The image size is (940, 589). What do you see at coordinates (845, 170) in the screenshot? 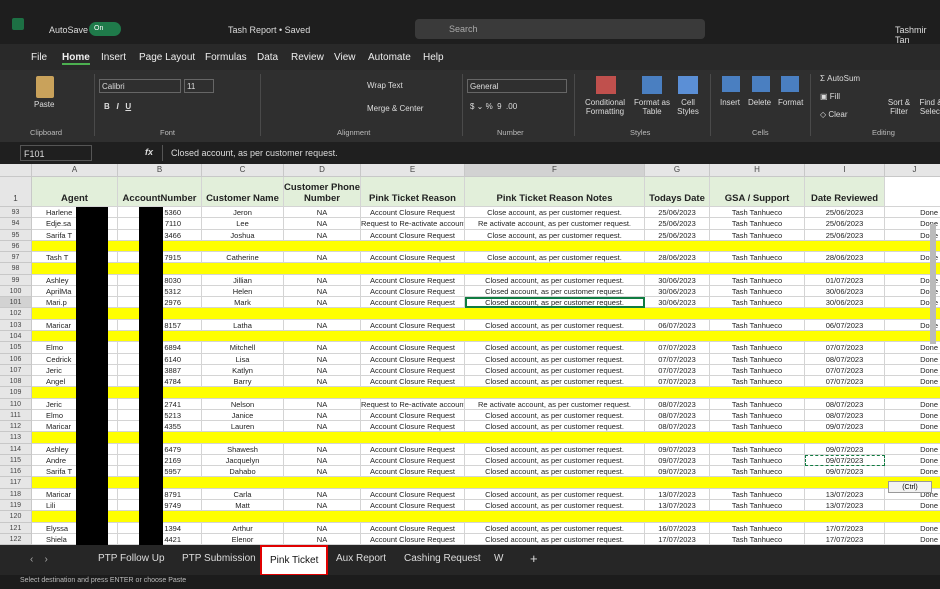
I see `column-header: I` at bounding box center [845, 170].